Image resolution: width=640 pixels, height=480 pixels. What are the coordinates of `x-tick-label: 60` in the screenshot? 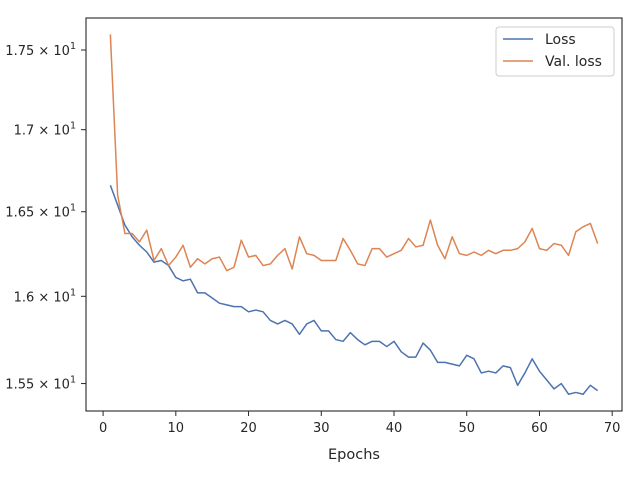 It's located at (539, 428).